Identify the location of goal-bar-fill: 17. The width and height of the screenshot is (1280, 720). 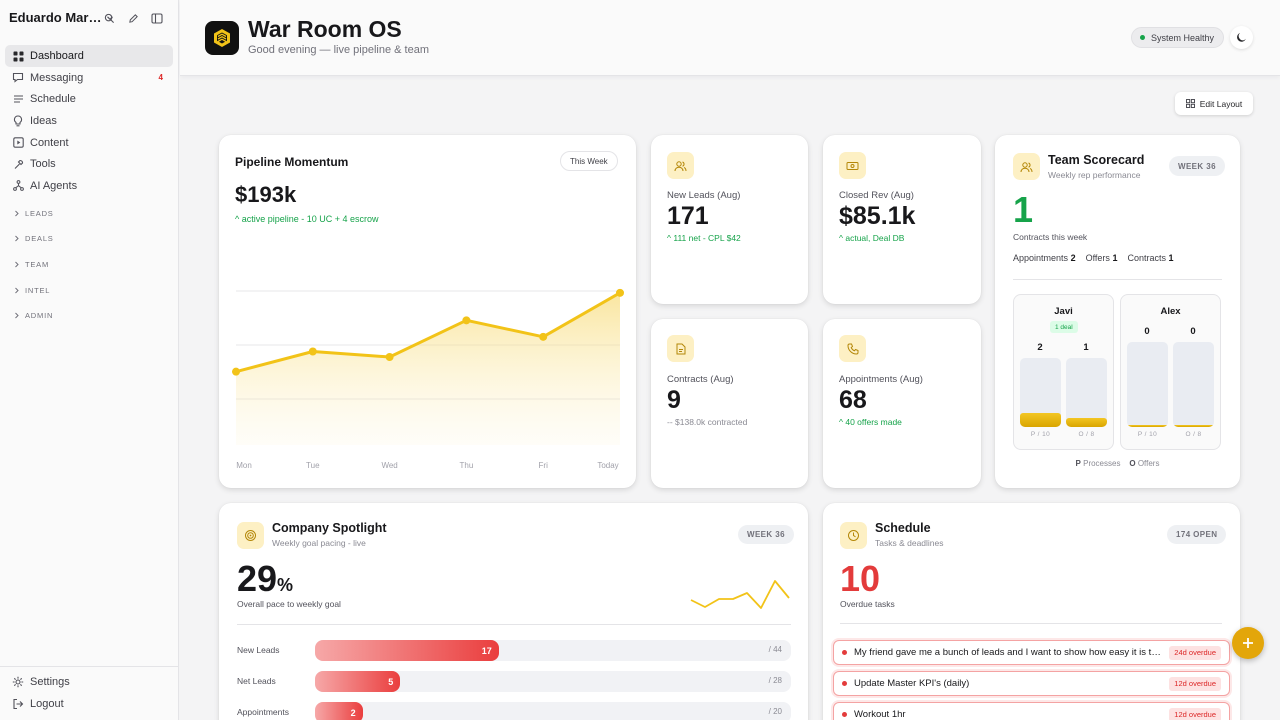
(407, 650).